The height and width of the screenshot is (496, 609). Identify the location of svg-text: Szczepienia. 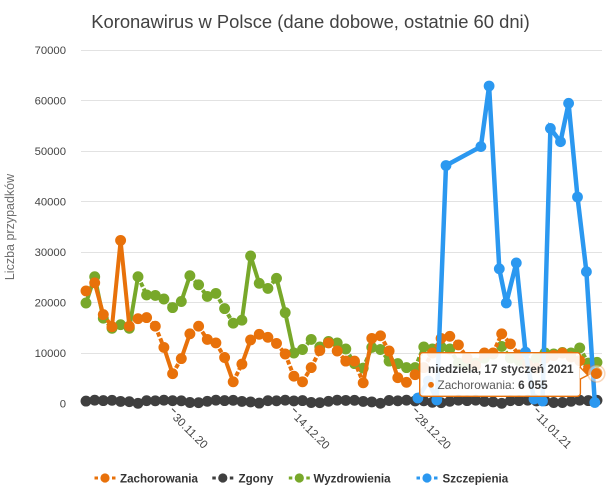
(476, 478).